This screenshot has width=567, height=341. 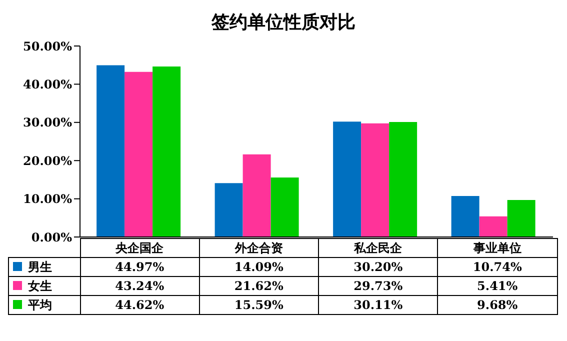 I want to click on data-label: 30.20%, so click(x=378, y=267).